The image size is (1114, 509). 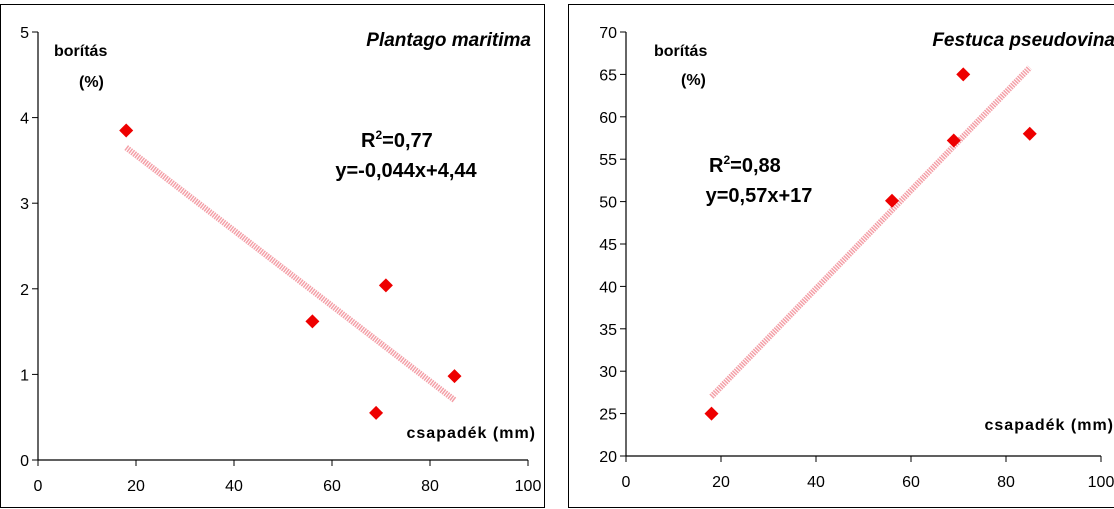 I want to click on trend-line, so click(x=290, y=274).